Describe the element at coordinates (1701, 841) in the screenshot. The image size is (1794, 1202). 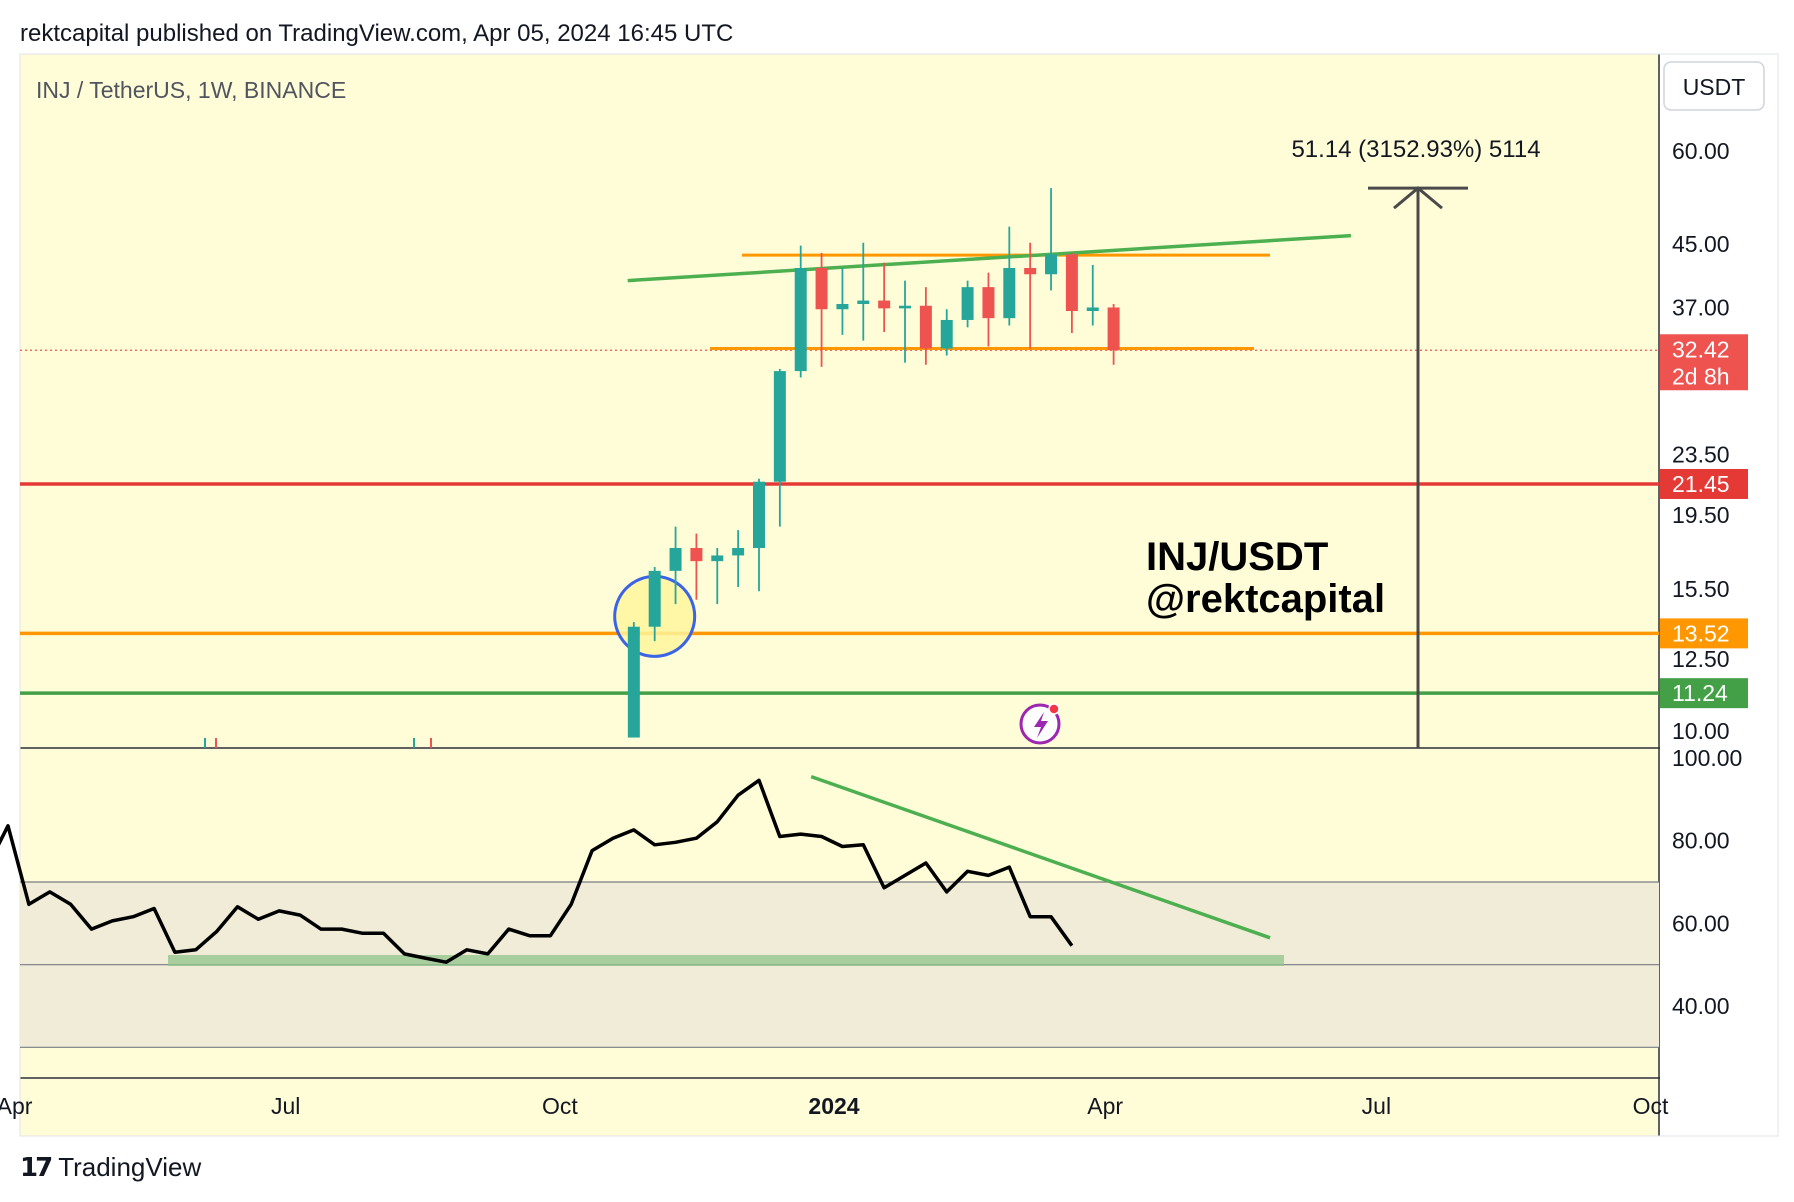
I see `rsi-tick-label-1: 80.00` at that location.